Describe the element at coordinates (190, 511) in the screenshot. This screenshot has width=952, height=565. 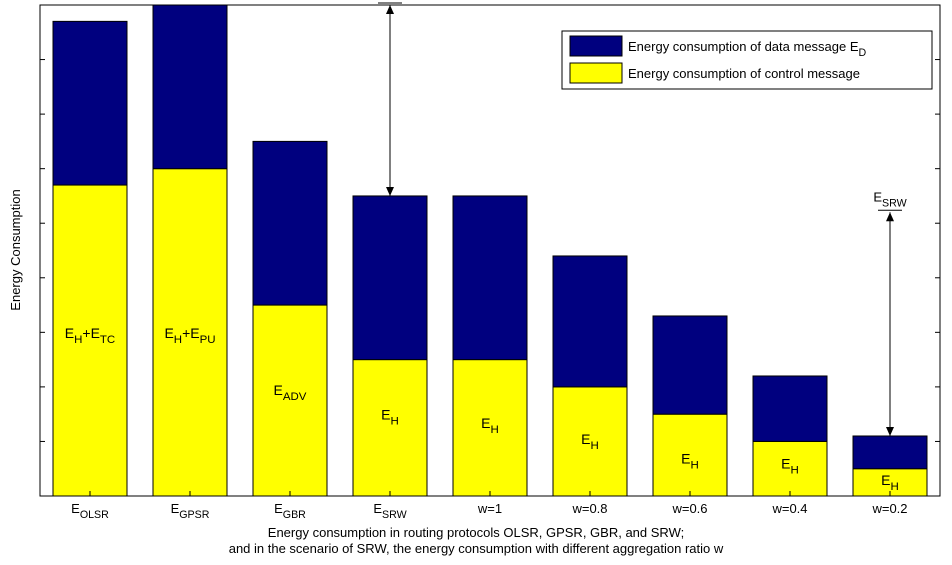
I see `x-tick-label: EGPSR​` at that location.